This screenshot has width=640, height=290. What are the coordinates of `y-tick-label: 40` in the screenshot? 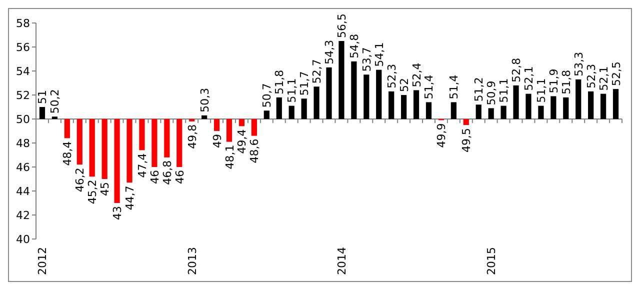 It's located at (23, 239).